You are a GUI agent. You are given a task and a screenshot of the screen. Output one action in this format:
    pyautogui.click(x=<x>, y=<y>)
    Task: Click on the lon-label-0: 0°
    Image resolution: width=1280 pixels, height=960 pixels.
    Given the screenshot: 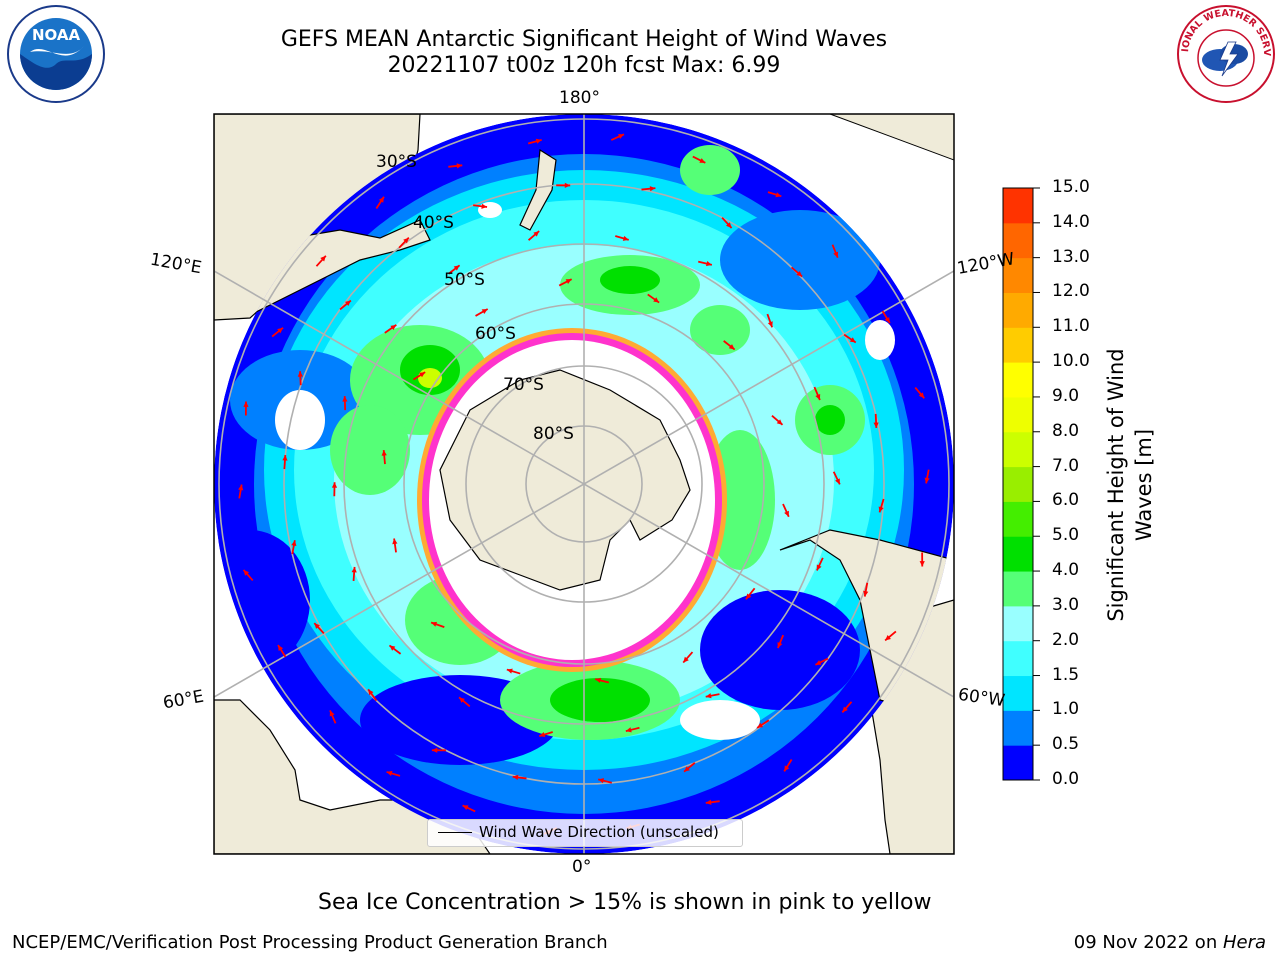 What is the action you would take?
    pyautogui.click(x=582, y=867)
    